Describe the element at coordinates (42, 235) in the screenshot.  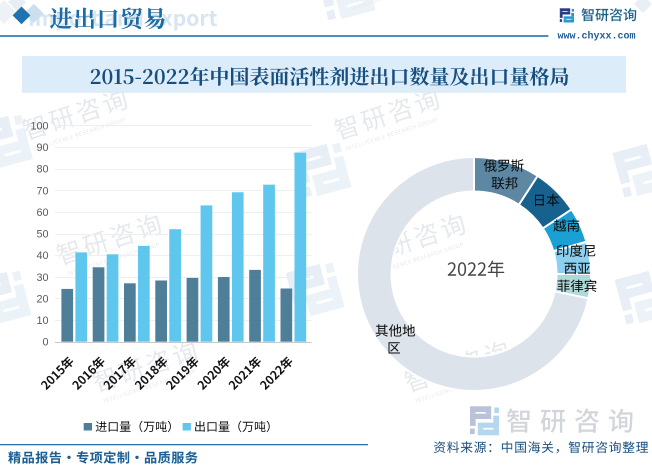
I see `svg-text: 50` at that location.